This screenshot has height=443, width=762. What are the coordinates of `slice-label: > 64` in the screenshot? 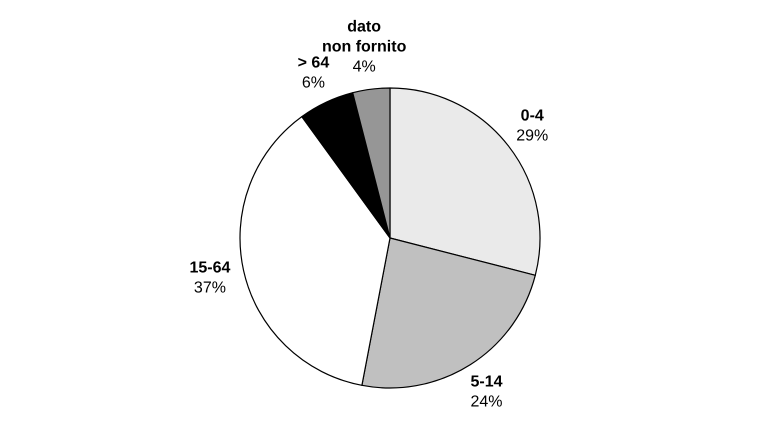 It's located at (314, 63).